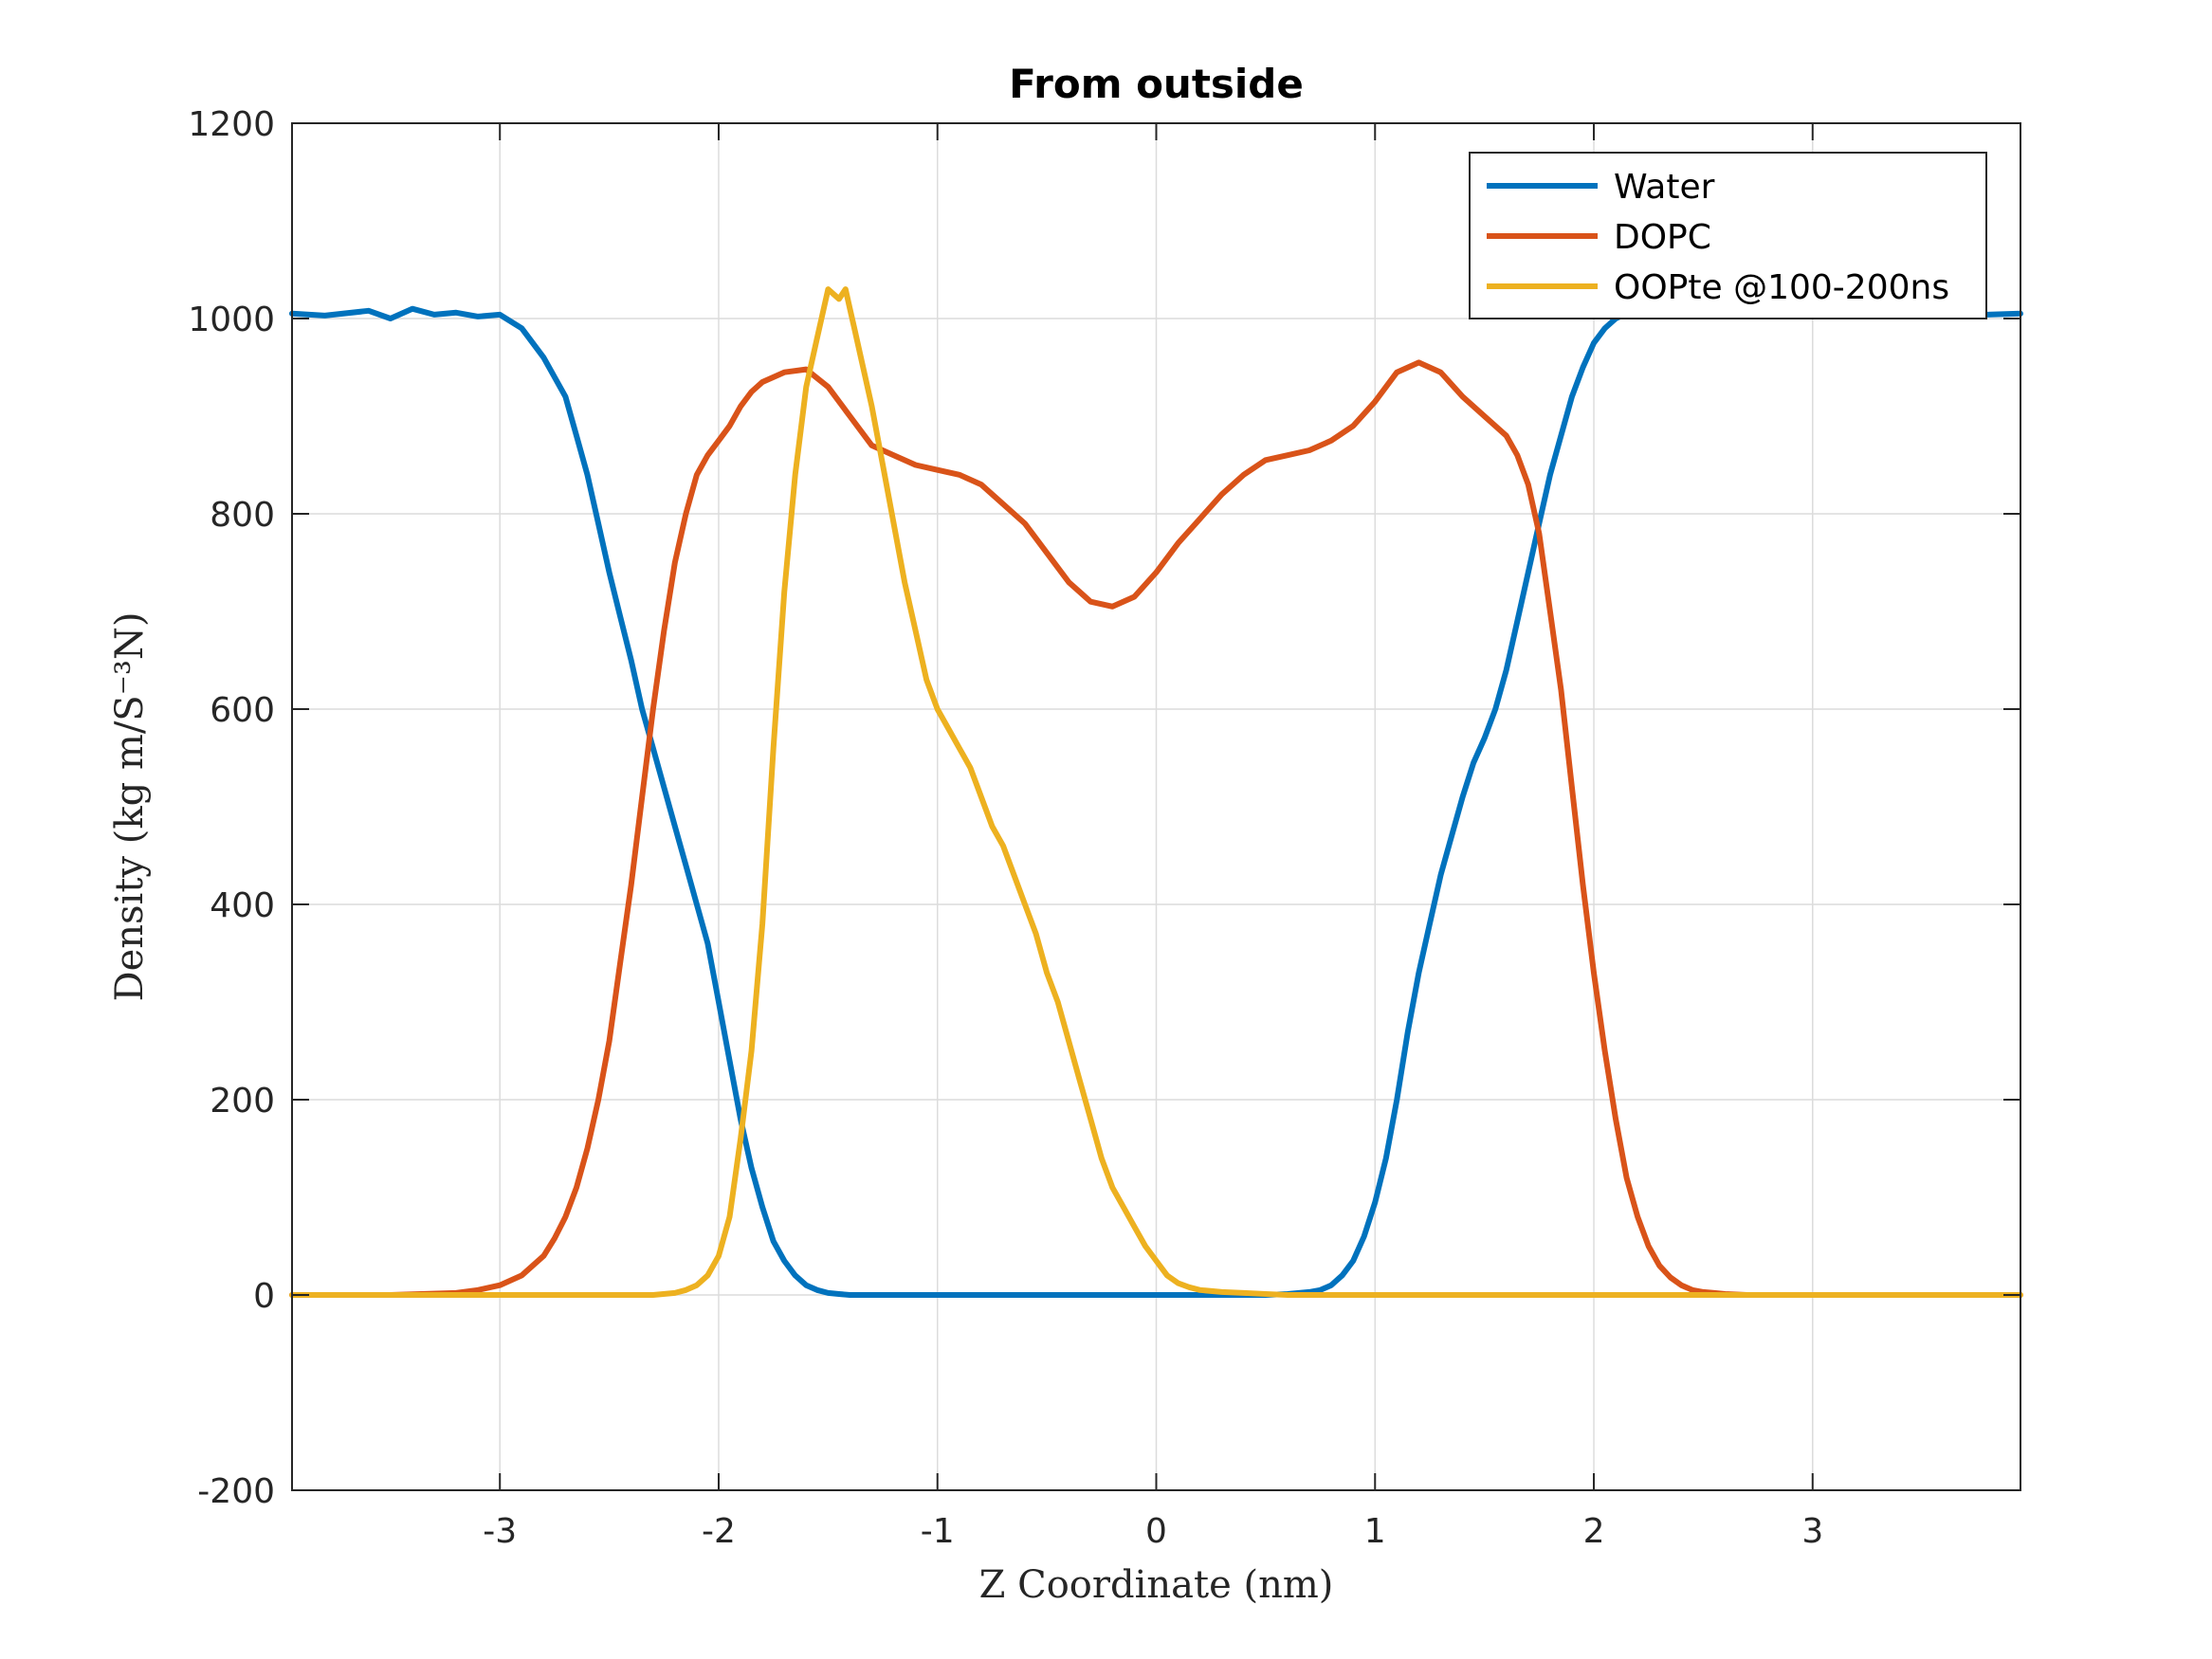 Image resolution: width=2212 pixels, height=1659 pixels. Describe the element at coordinates (1781, 287) in the screenshot. I see `legend-label-oopte: OOPte @100-200ns` at that location.